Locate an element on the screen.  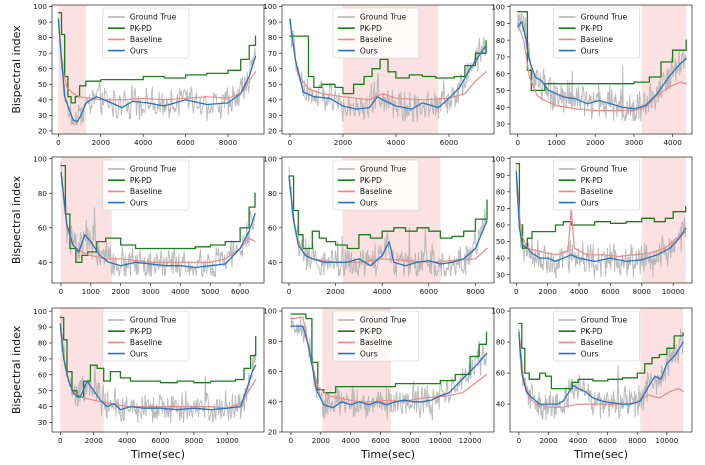
y-axis-label: Bispectral index is located at coordinates (16, 369).